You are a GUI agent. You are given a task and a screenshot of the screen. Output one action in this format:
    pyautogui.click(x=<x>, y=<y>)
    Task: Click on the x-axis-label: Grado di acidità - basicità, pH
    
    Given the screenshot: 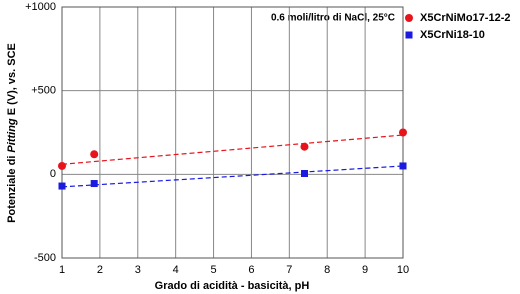 What is the action you would take?
    pyautogui.click(x=232, y=286)
    